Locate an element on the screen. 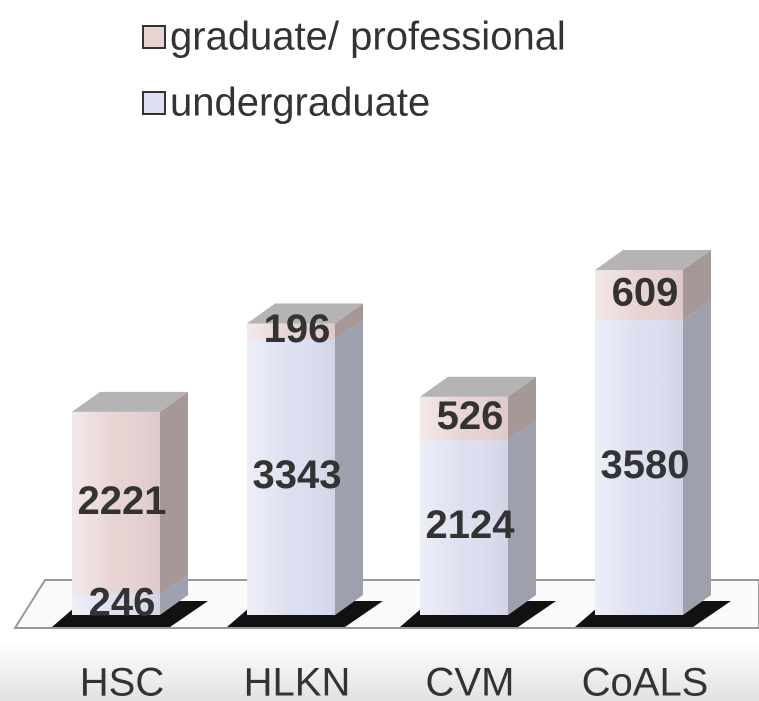  data-label: 2221 is located at coordinates (122, 501).